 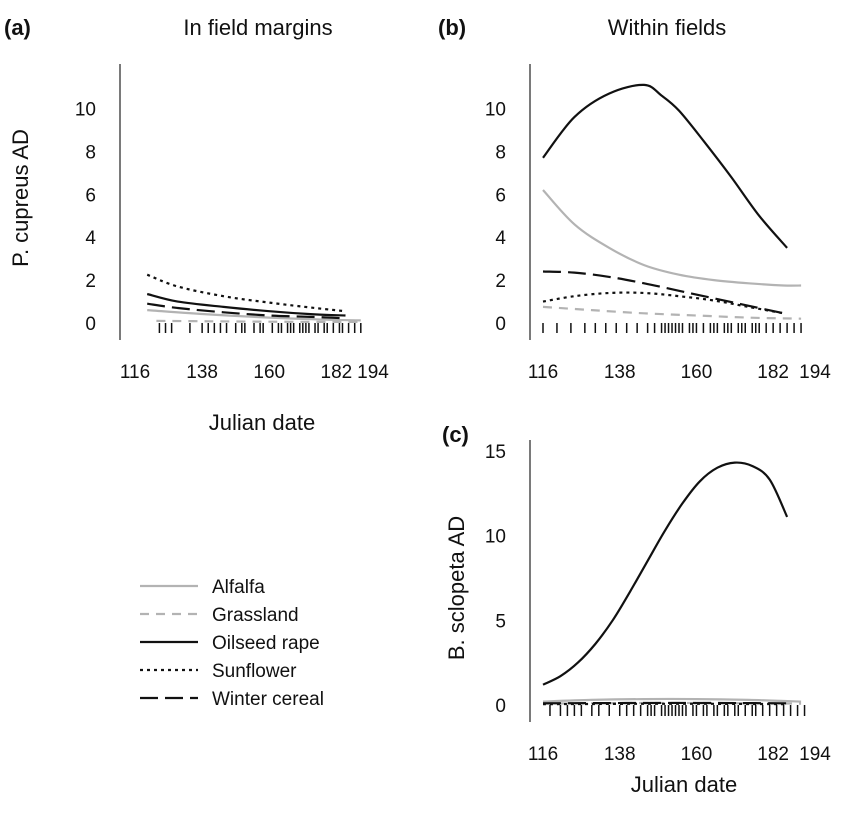 What do you see at coordinates (500, 195) in the screenshot?
I see `panel-b-y-tick-label: 6` at bounding box center [500, 195].